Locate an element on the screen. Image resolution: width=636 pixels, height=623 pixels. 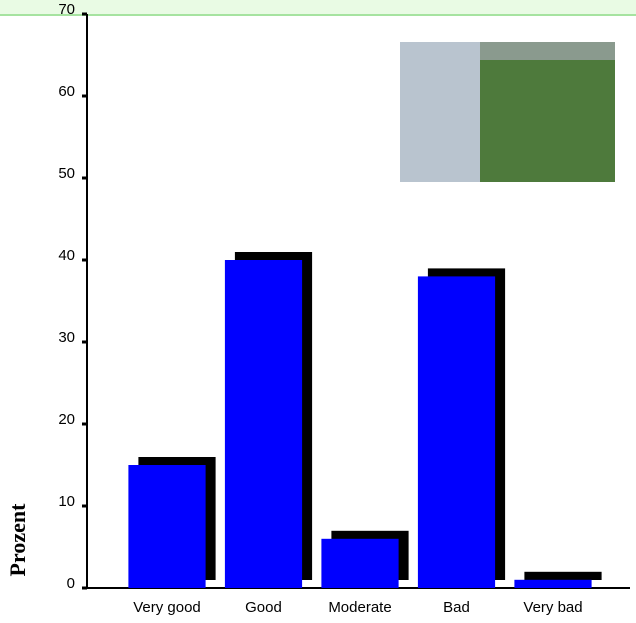
y-tick-label: 30 is located at coordinates (66, 337).